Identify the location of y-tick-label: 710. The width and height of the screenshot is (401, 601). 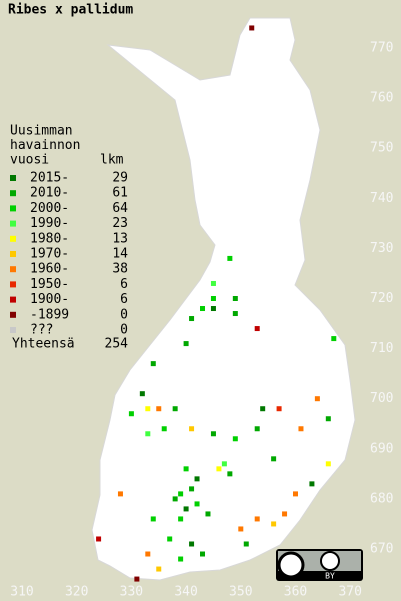
(381, 348).